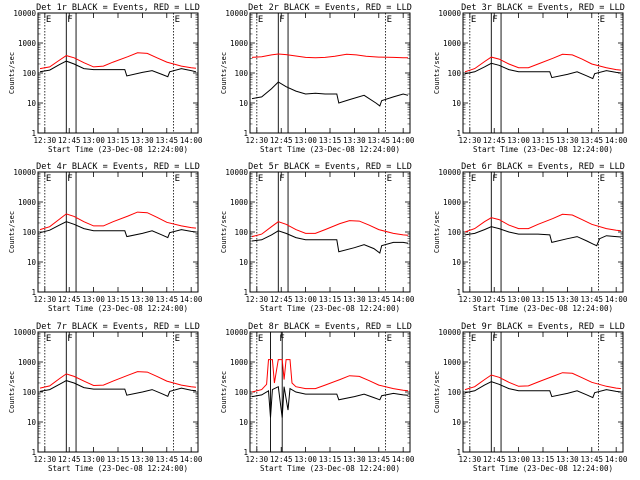 The image size is (640, 480). Describe the element at coordinates (330, 327) in the screenshot. I see `panel-title: Det 8r BLACK = Events, RED = LLD` at that location.